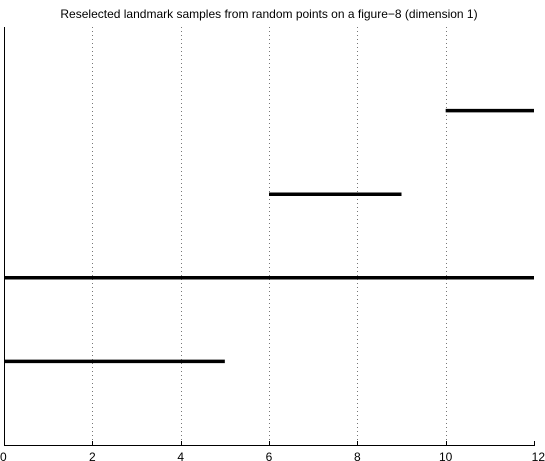 The image size is (545, 461). Describe the element at coordinates (538, 455) in the screenshot. I see `x-tick-label-6: 12` at that location.